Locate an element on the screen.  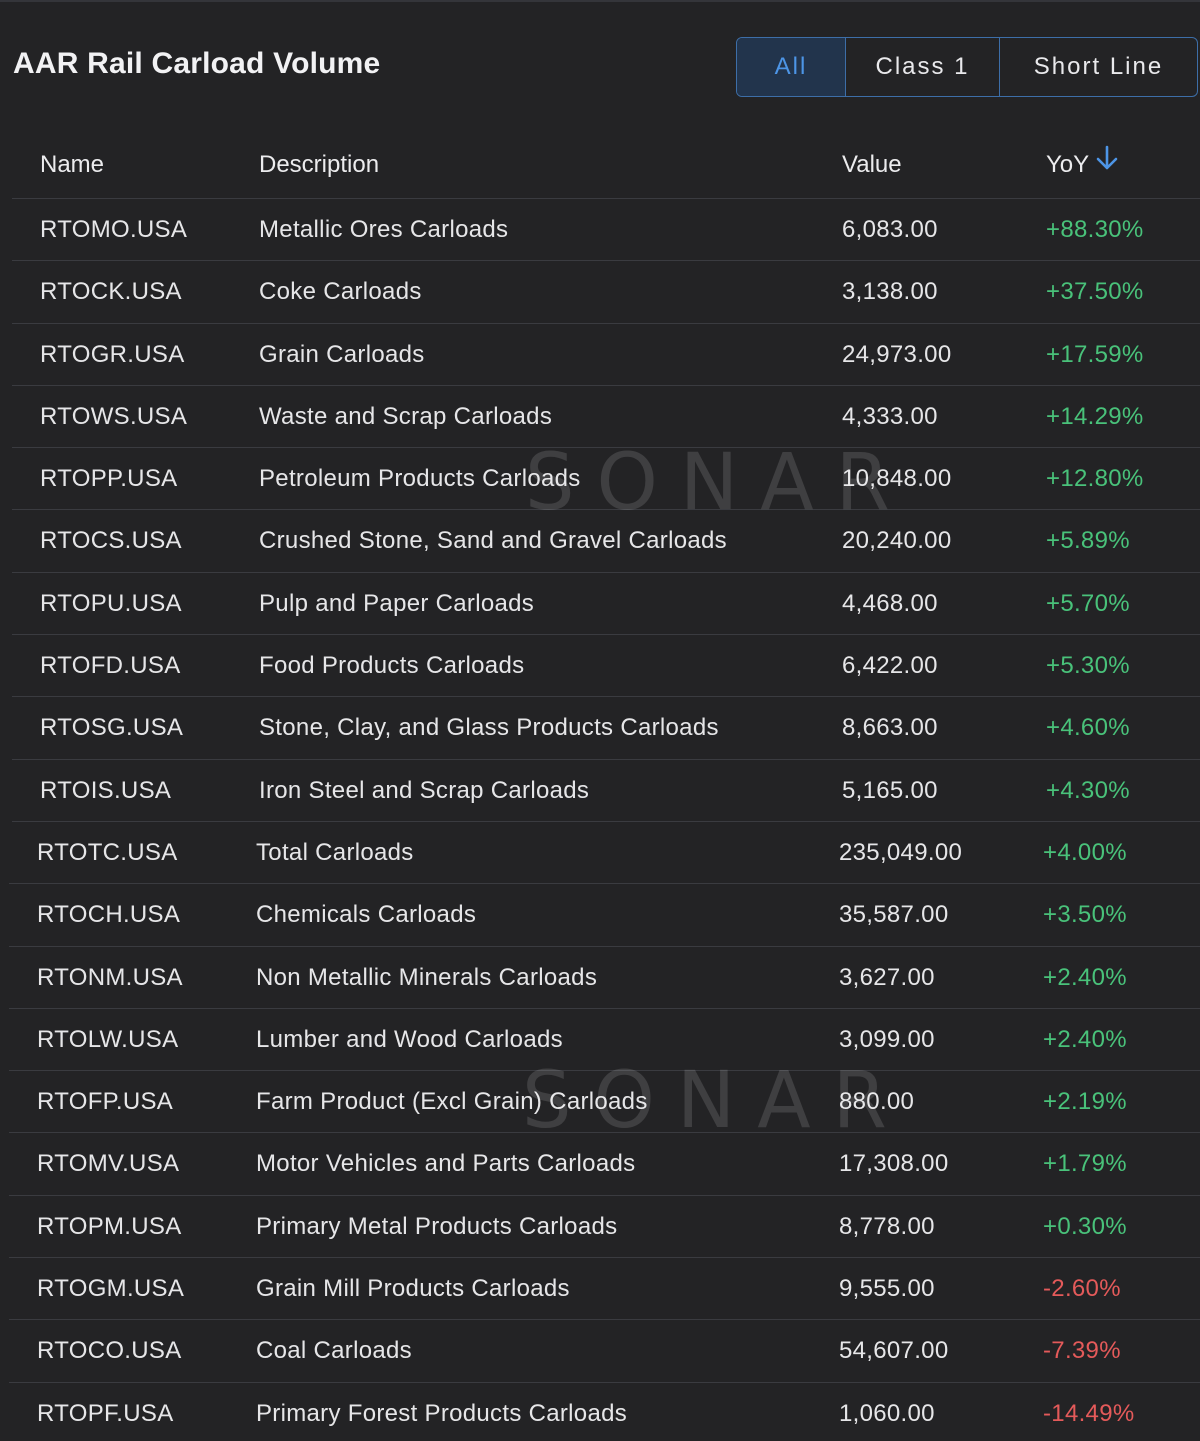
table-row: RTOGR.USA Grain Carloads 24,973.00 +17.59% is located at coordinates (606, 355).